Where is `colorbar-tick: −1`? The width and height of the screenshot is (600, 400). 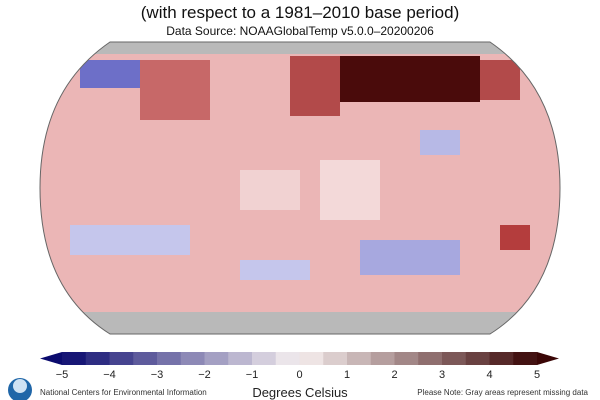 colorbar-tick: −1 is located at coordinates (252, 375).